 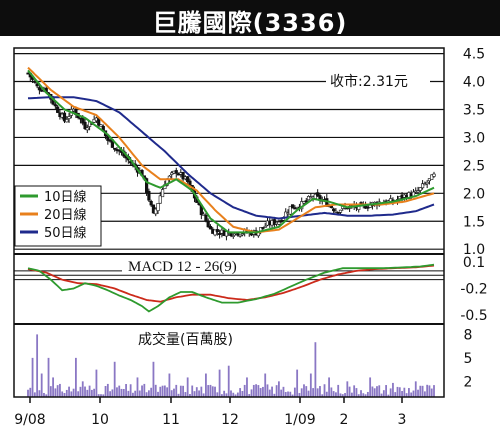 What do you see at coordinates (474, 263) in the screenshot?
I see `macd-tick-label: 0.1` at bounding box center [474, 263].